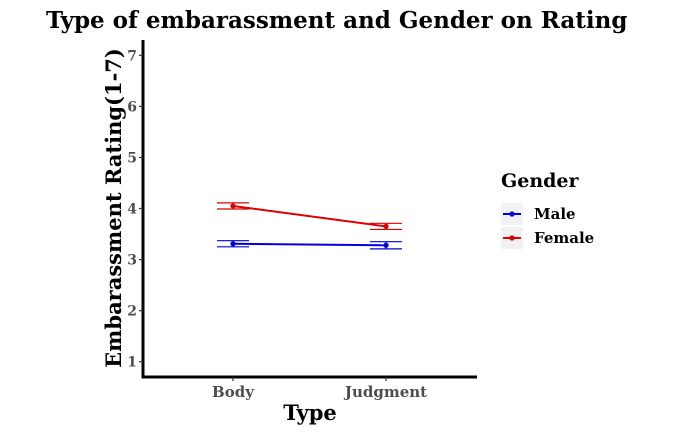 This screenshot has width=700, height=436. What do you see at coordinates (132, 363) in the screenshot?
I see `y-tick-label: 1` at bounding box center [132, 363].